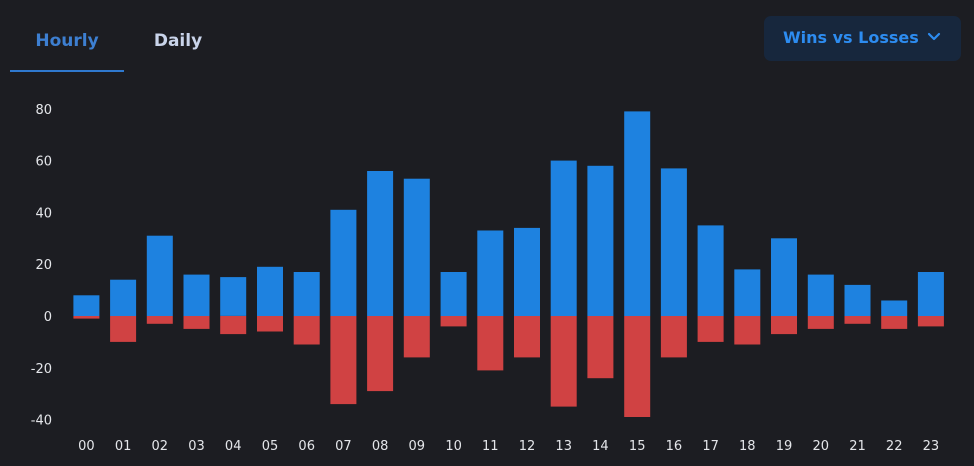  Describe the element at coordinates (894, 446) in the screenshot. I see `x-tick-label: 22` at that location.